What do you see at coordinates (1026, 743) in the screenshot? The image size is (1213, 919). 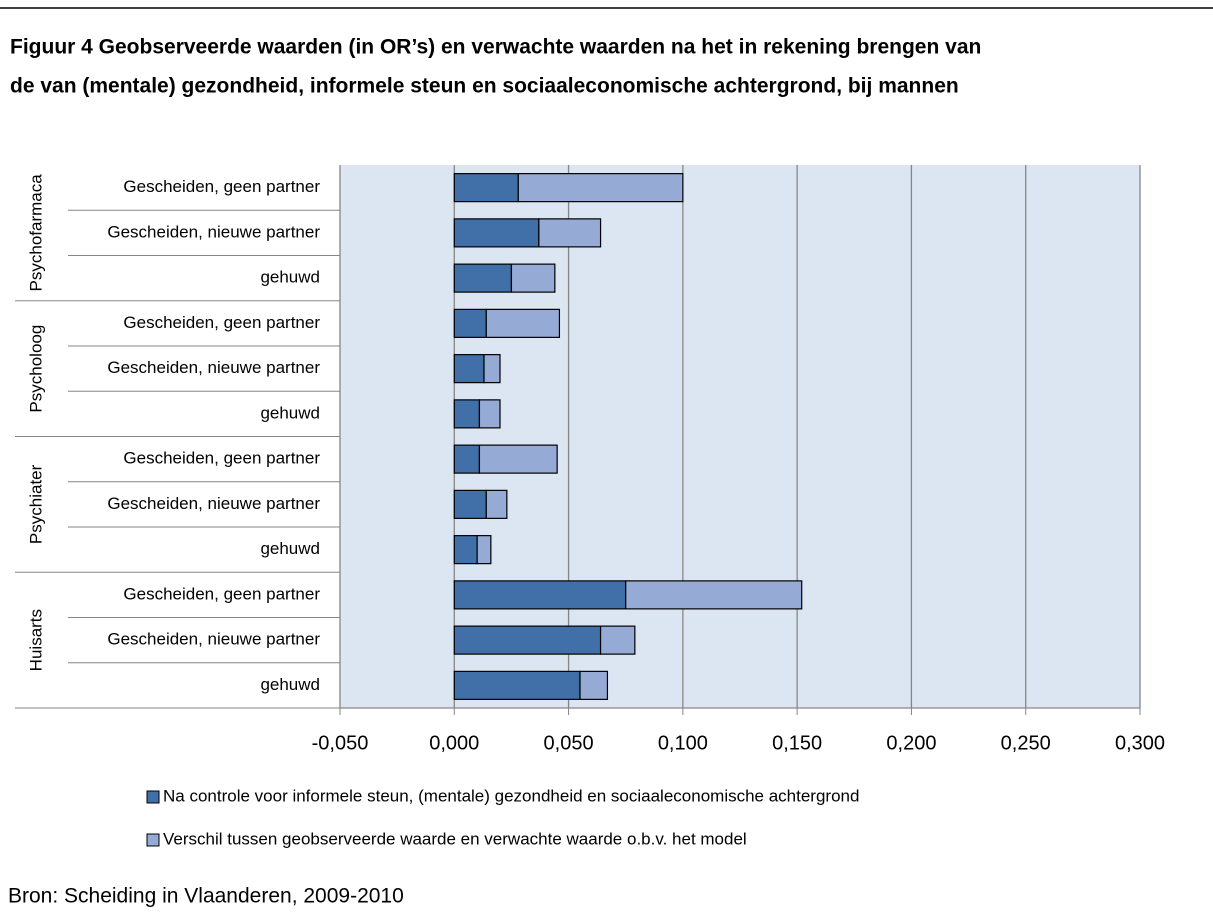 I see `x-tick-label: 0,250` at bounding box center [1026, 743].